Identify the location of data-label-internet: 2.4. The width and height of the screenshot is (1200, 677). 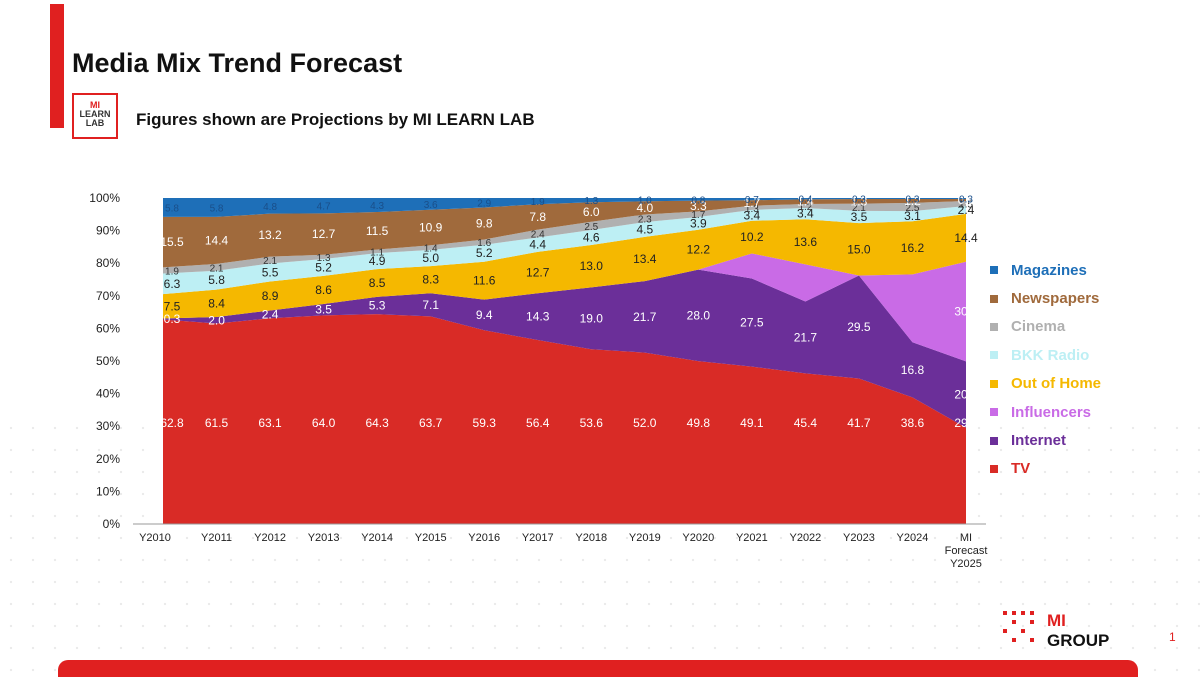
(270, 314).